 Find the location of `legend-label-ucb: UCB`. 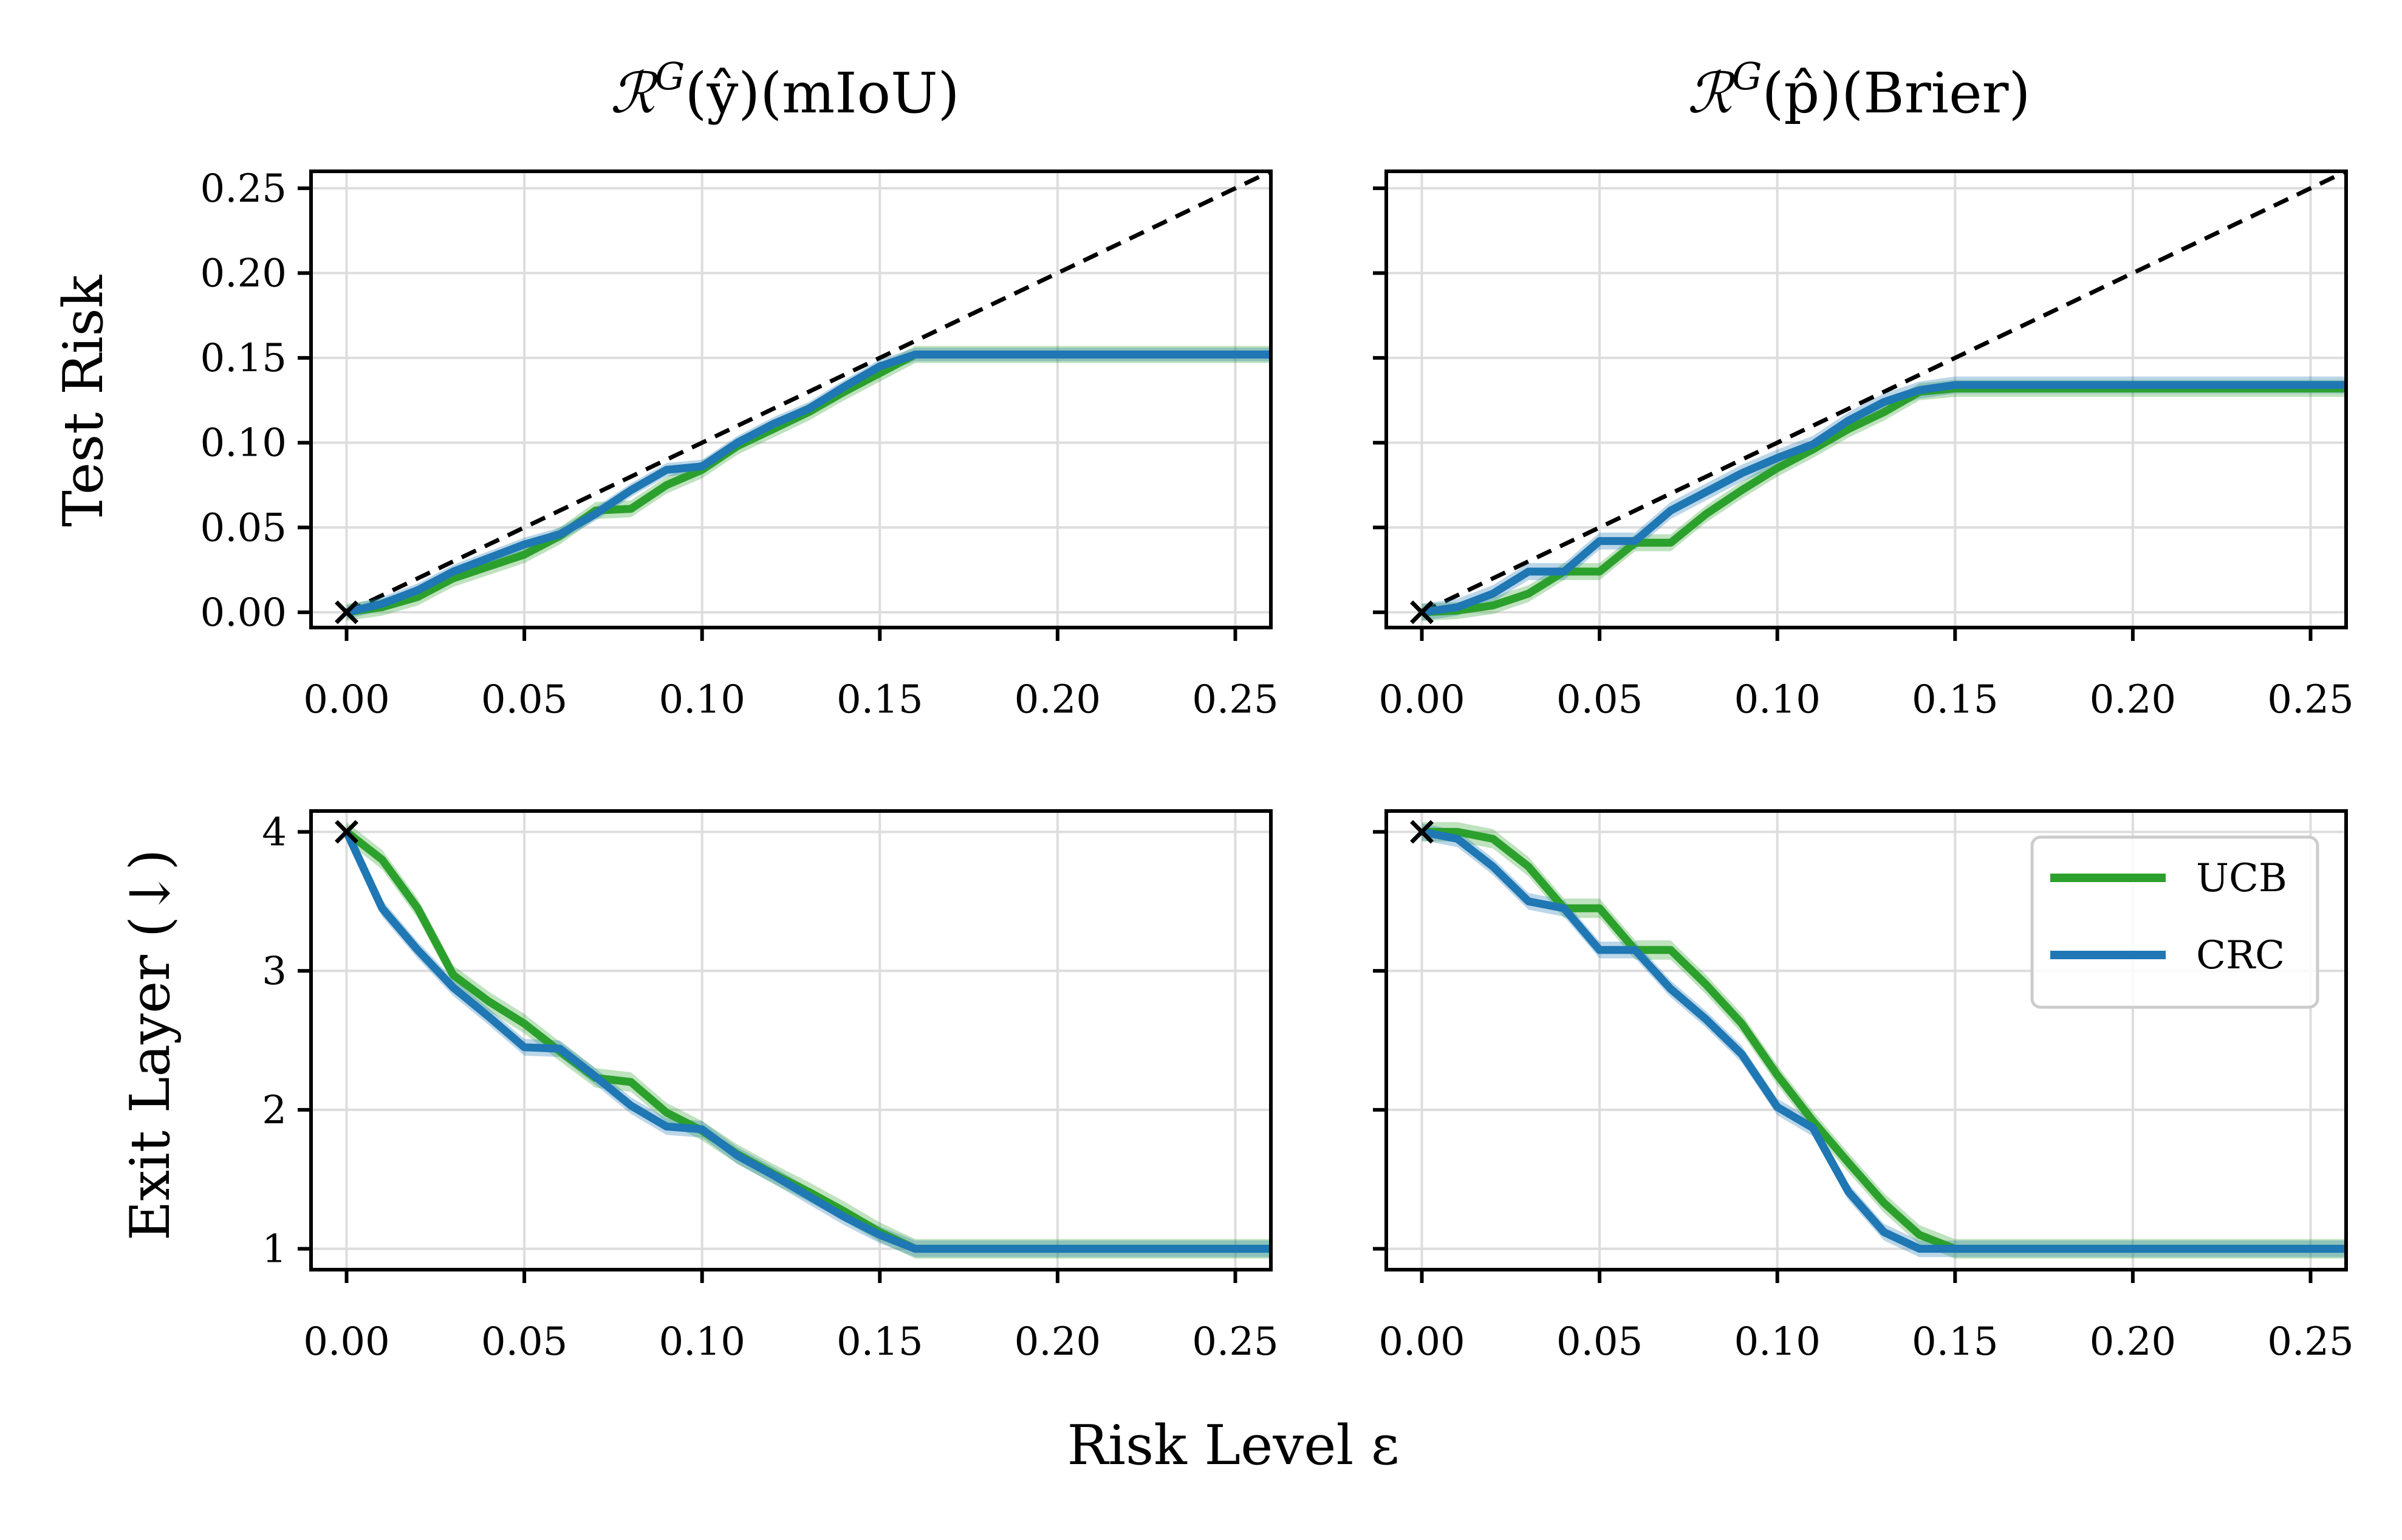

legend-label-ucb: UCB is located at coordinates (2242, 878).